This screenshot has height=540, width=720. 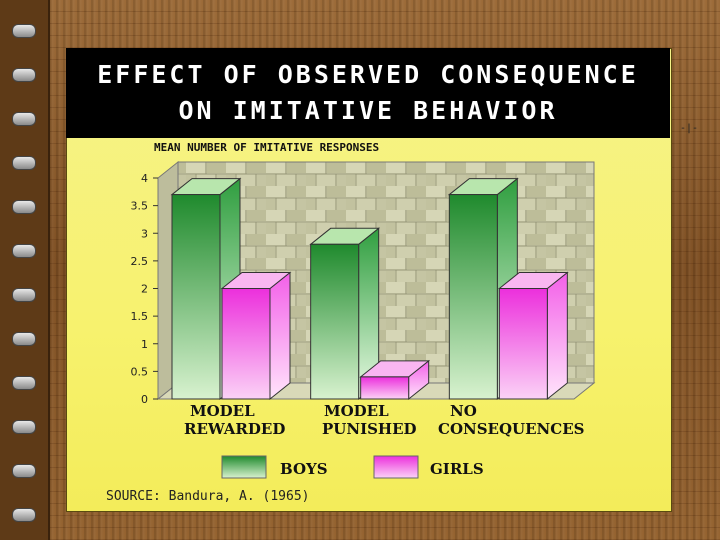 What do you see at coordinates (396, 467) in the screenshot?
I see `legend-swatch-girls` at bounding box center [396, 467].